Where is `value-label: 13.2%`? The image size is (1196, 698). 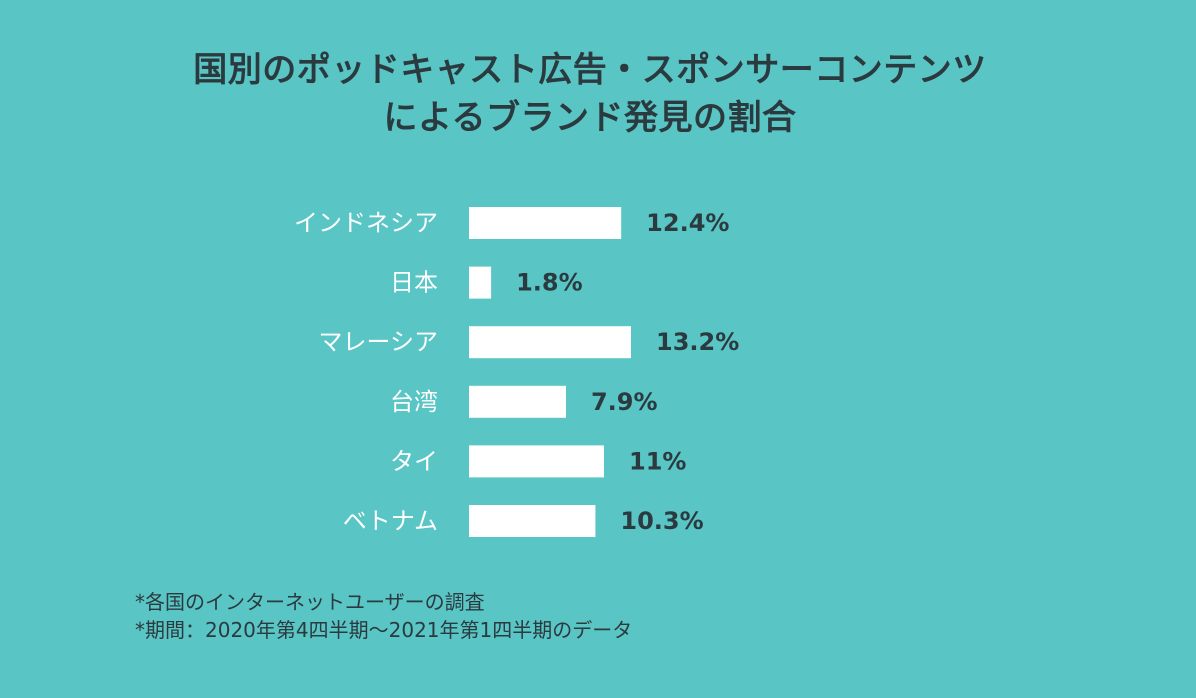
value-label: 13.2% is located at coordinates (697, 342).